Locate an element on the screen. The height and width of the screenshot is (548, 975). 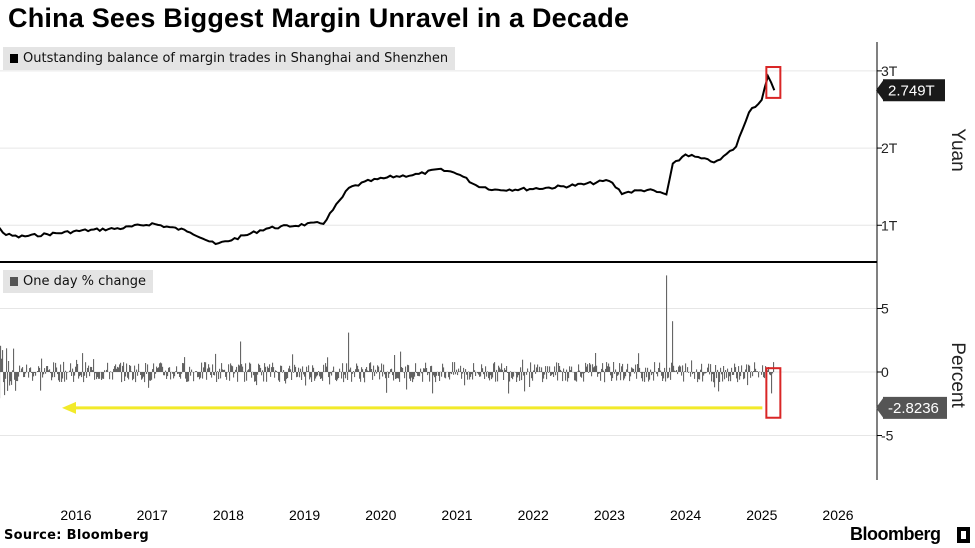
y-axis-title-top: Yuan is located at coordinates (957, 149).